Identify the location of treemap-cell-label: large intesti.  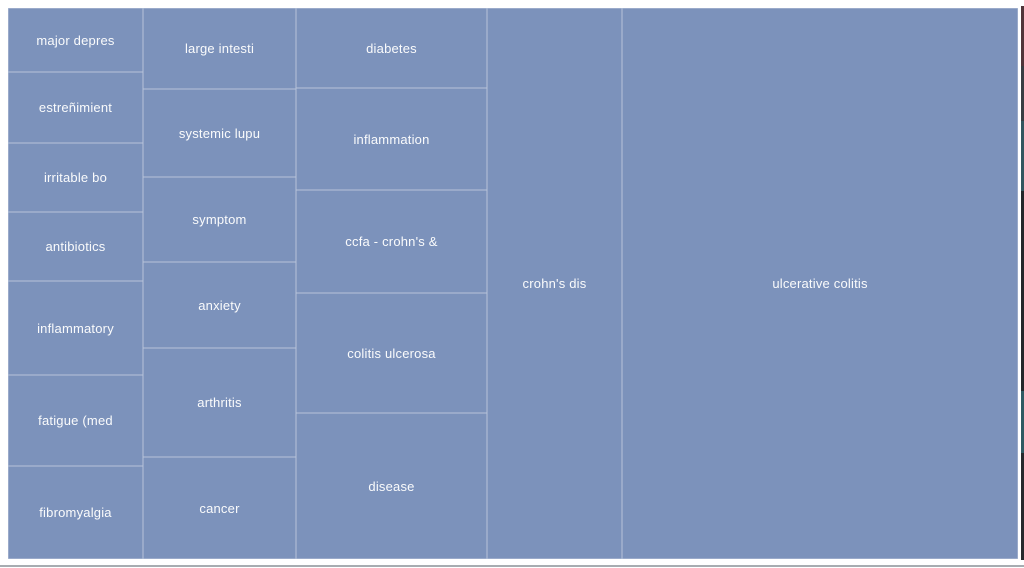
(219, 48).